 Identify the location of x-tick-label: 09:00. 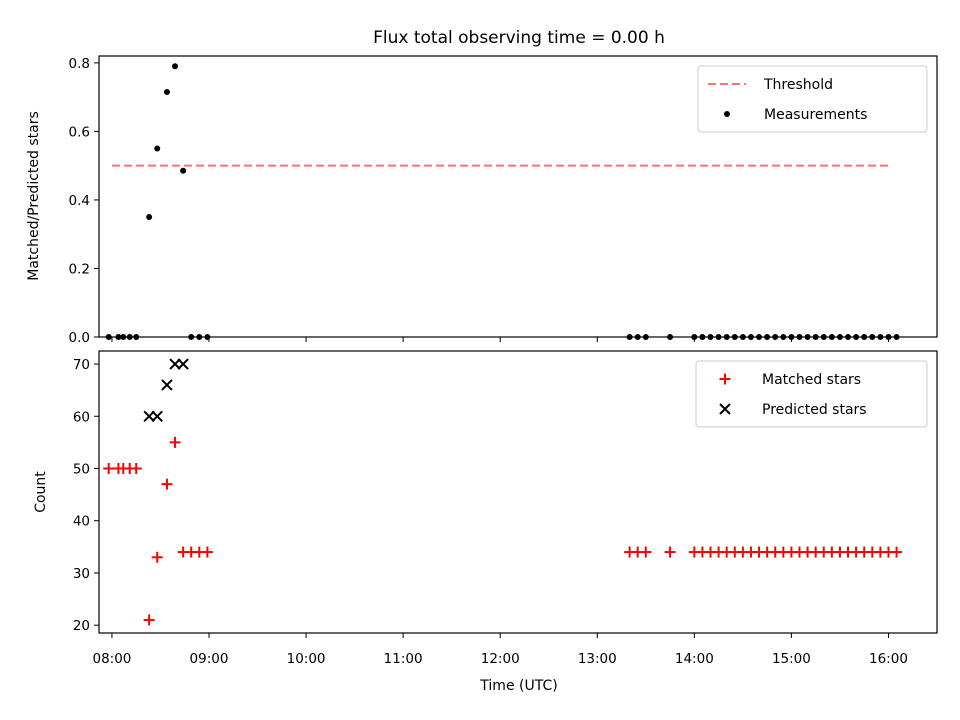
(209, 659).